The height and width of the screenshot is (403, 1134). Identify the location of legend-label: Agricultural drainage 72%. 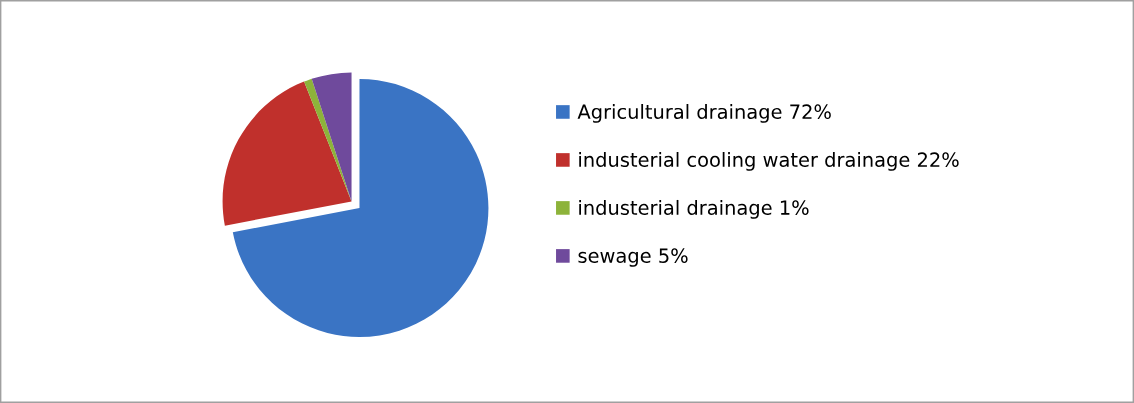
(704, 113).